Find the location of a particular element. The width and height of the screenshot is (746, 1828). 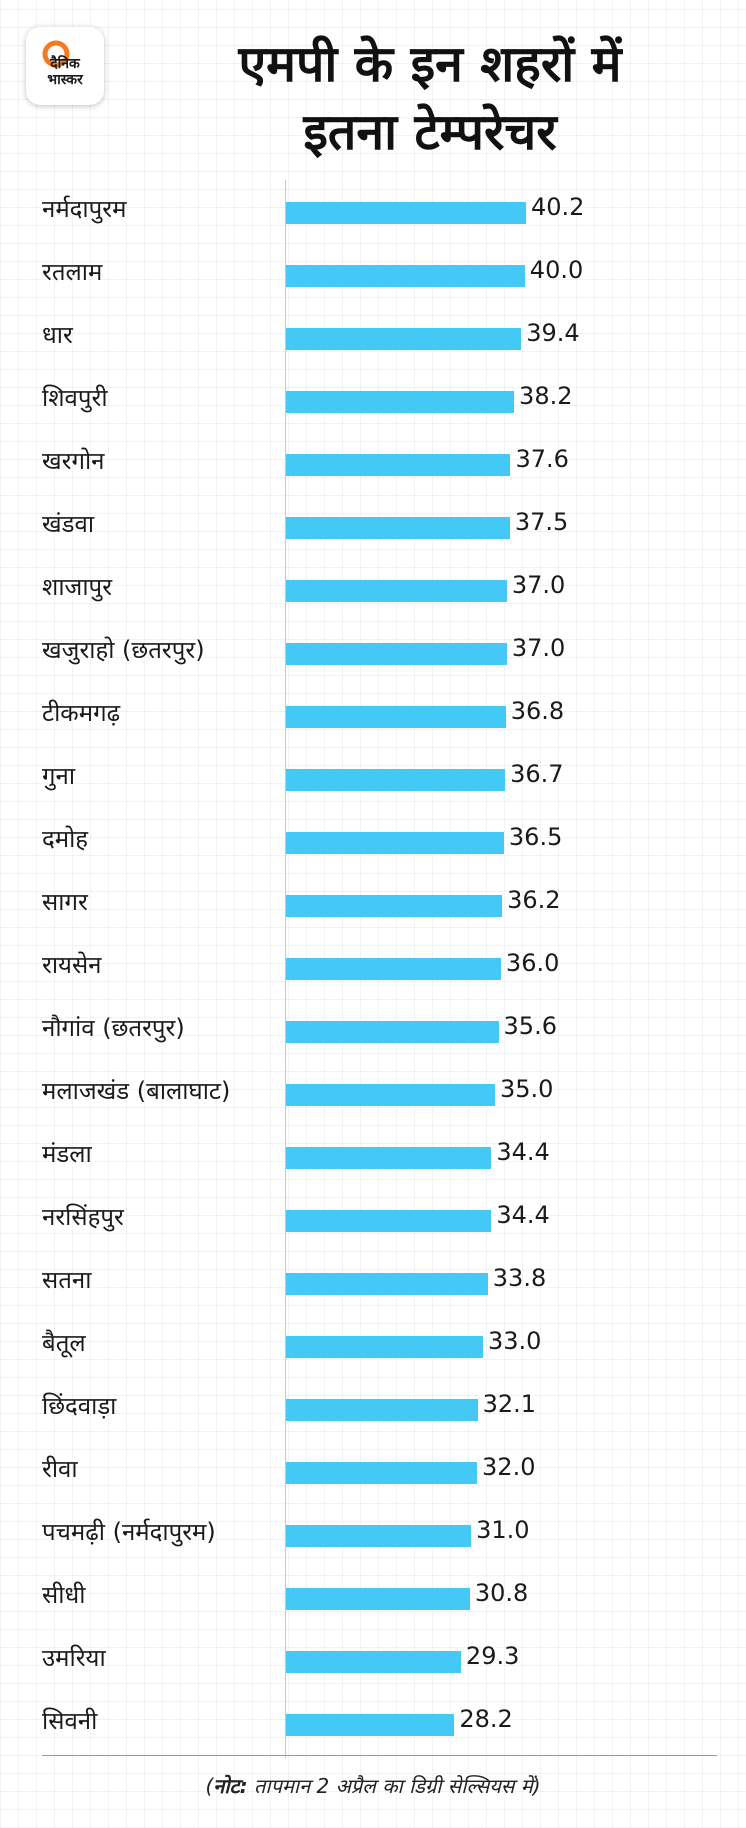

divider is located at coordinates (379, 1755).